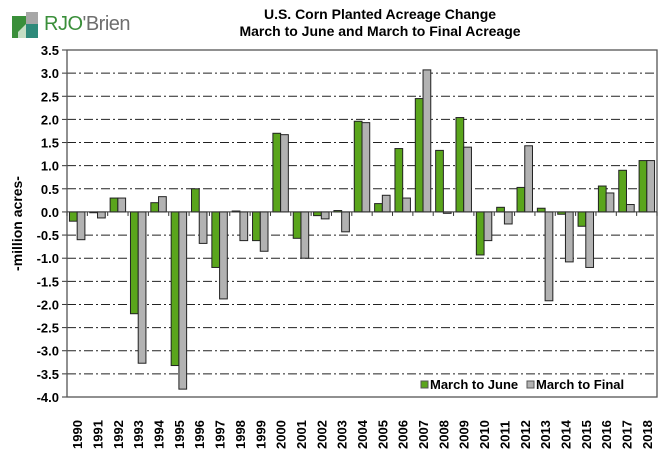 The height and width of the screenshot is (456, 668). I want to click on x-tick-label: 2008, so click(443, 434).